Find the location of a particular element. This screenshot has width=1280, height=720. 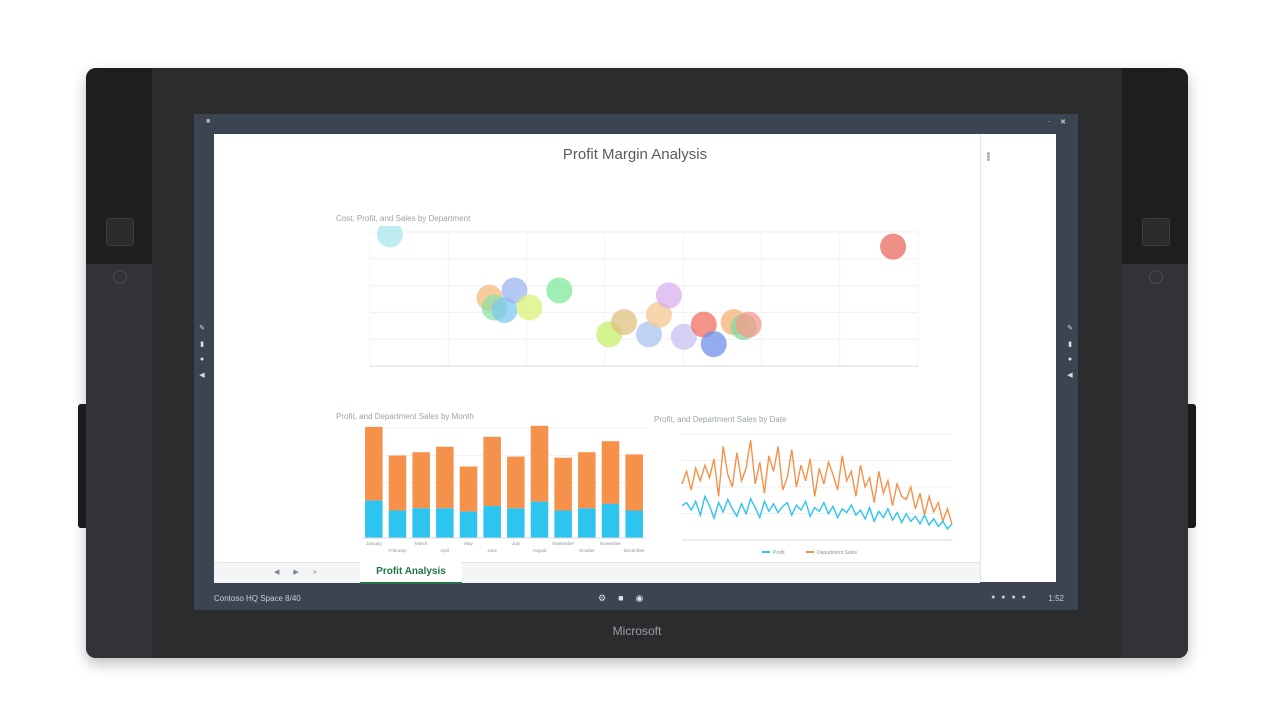

system-tray-icons: ●●●● is located at coordinates (1011, 597).